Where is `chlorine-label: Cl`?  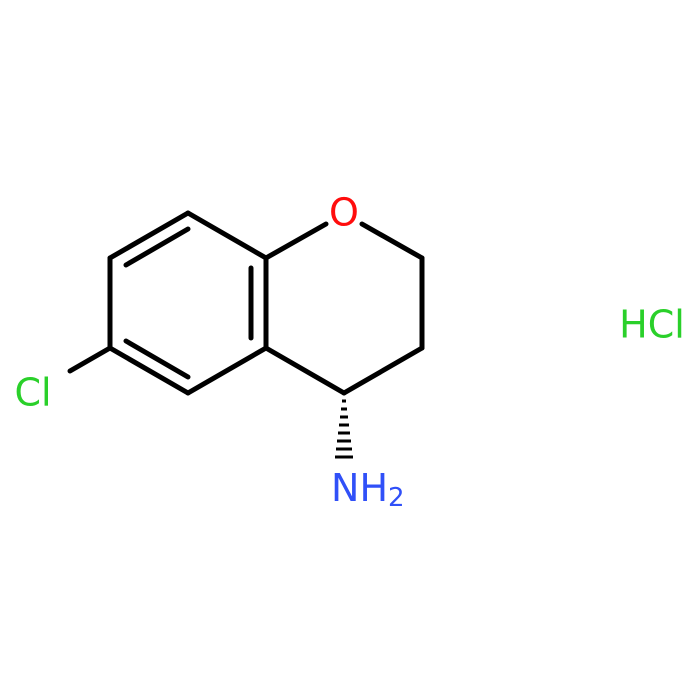
chlorine-label: Cl is located at coordinates (32, 393).